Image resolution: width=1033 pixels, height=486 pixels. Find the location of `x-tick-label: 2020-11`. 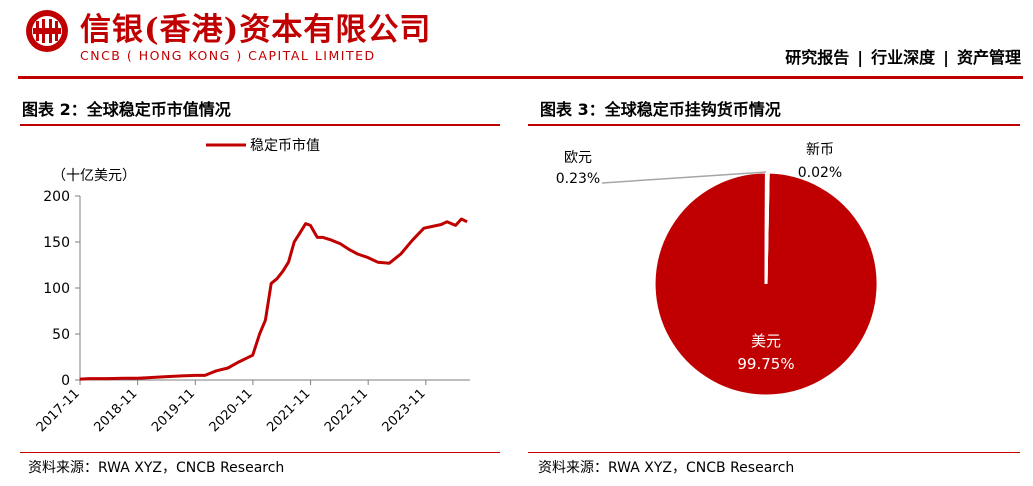

x-tick-label: 2020-11 is located at coordinates (231, 410).